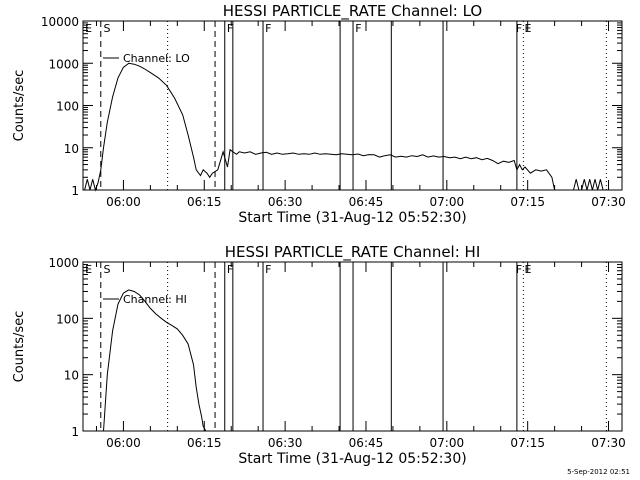 Image resolution: width=640 pixels, height=480 pixels. What do you see at coordinates (156, 58) in the screenshot?
I see `legend-label: Channel: LO` at bounding box center [156, 58].